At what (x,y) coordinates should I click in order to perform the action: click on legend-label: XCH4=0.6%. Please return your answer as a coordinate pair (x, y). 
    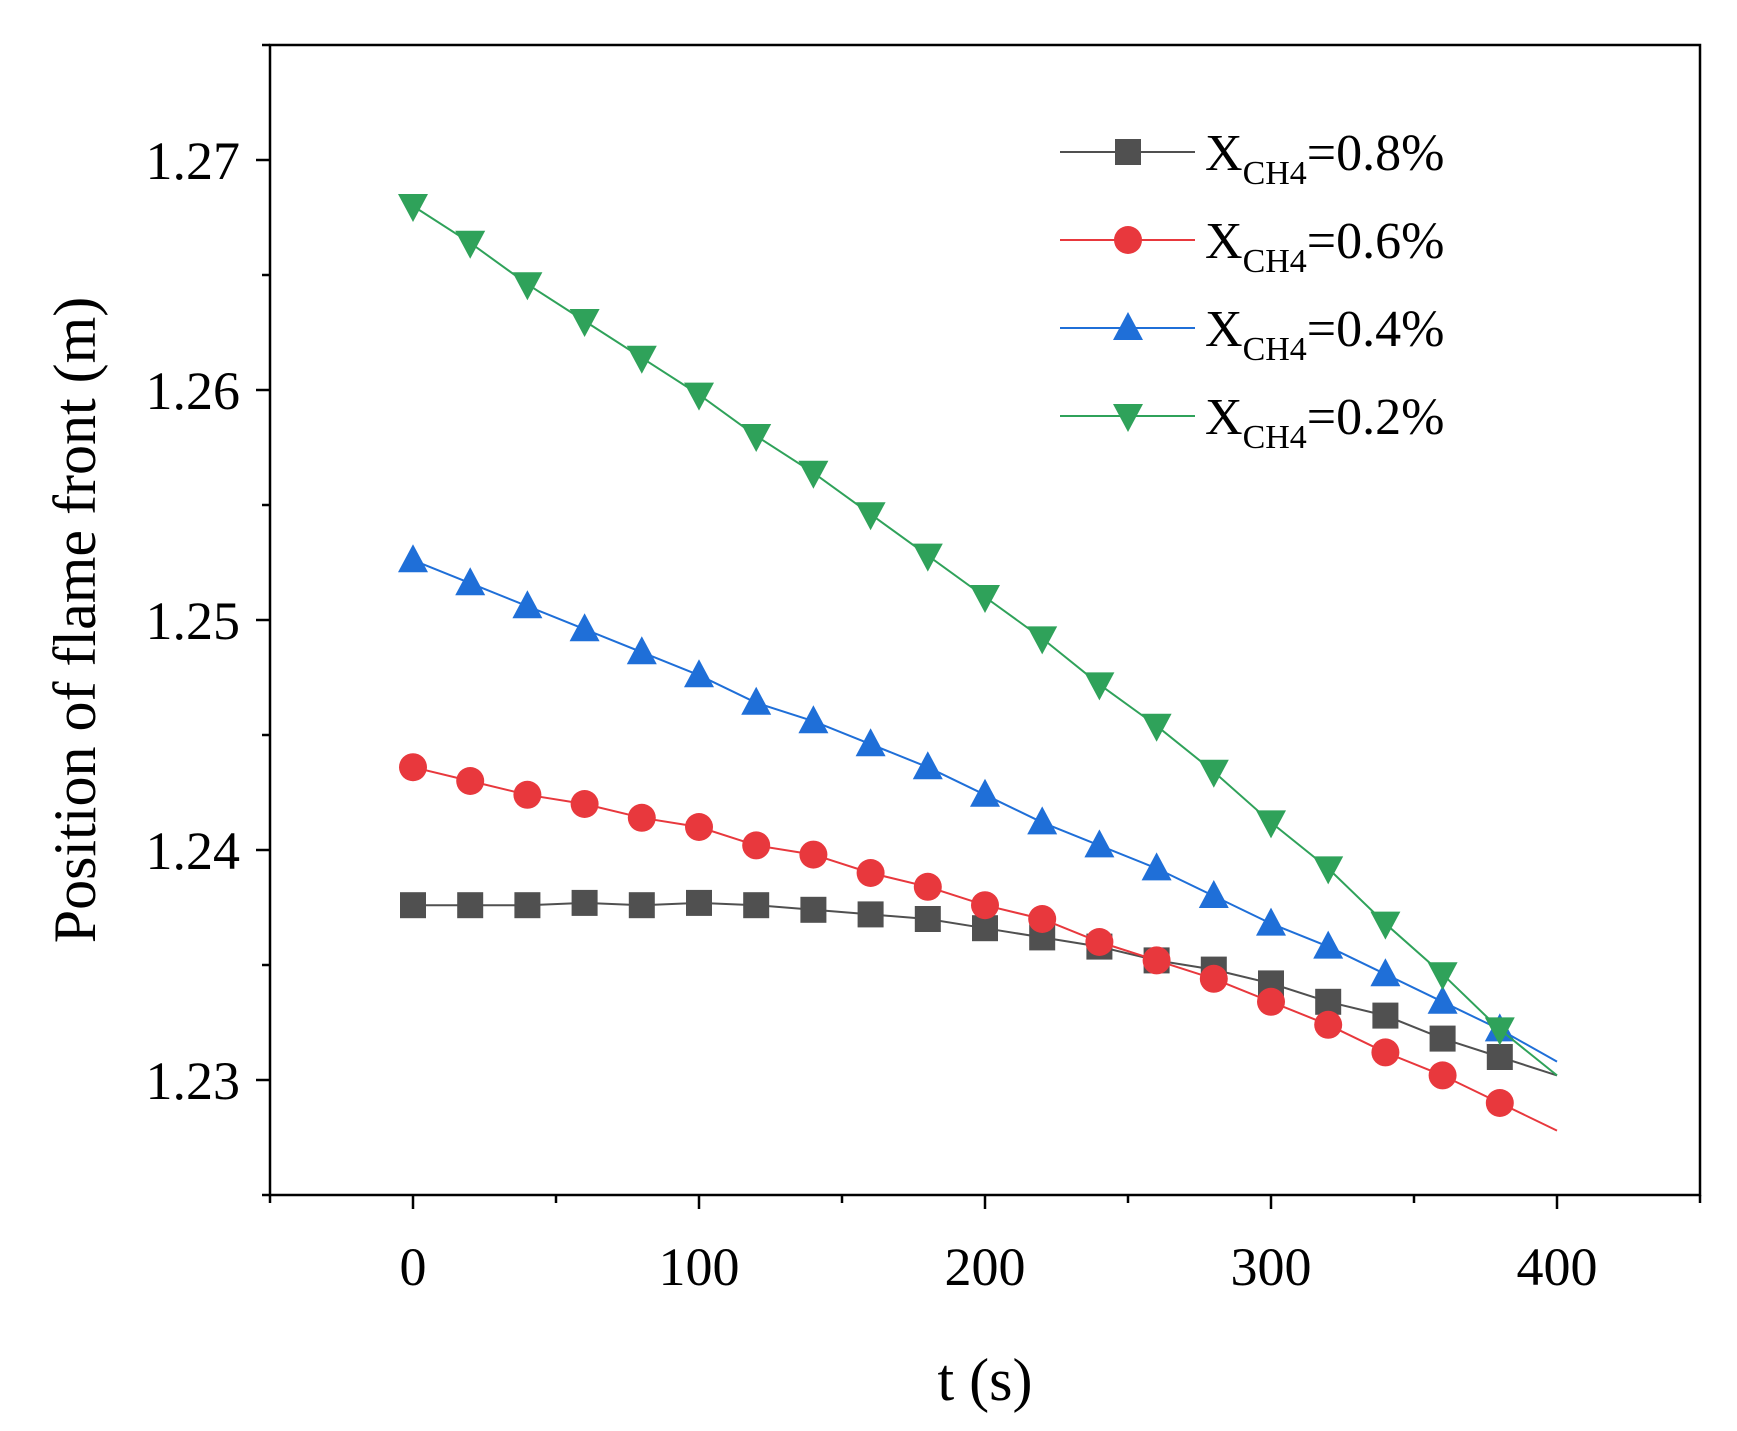
    Looking at the image, I should click on (1324, 246).